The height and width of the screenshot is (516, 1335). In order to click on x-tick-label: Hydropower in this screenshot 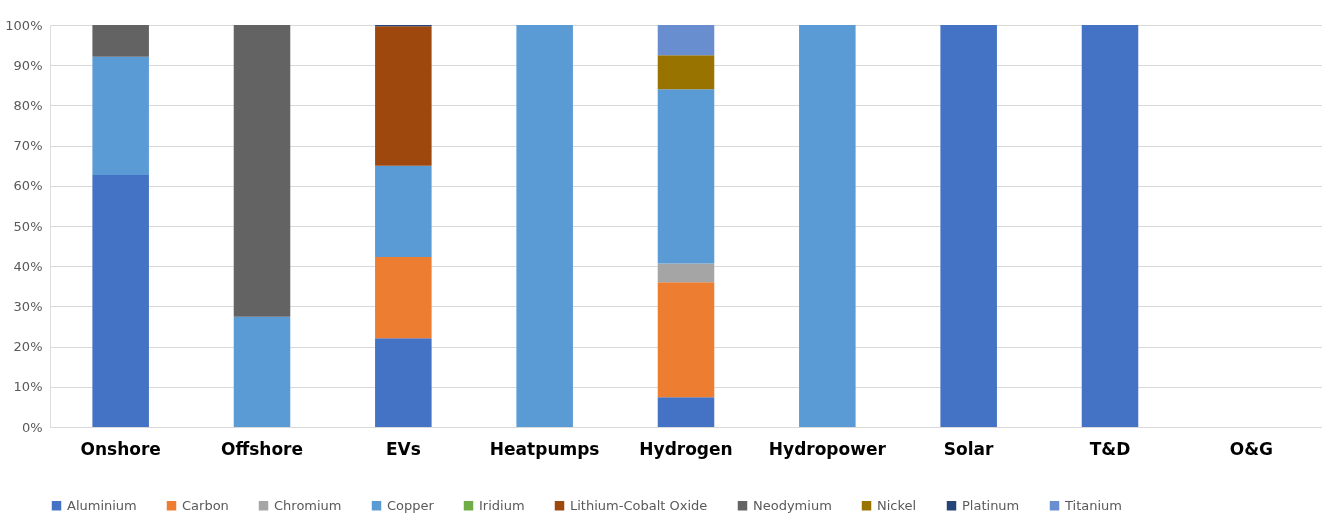, I will do `click(827, 448)`.